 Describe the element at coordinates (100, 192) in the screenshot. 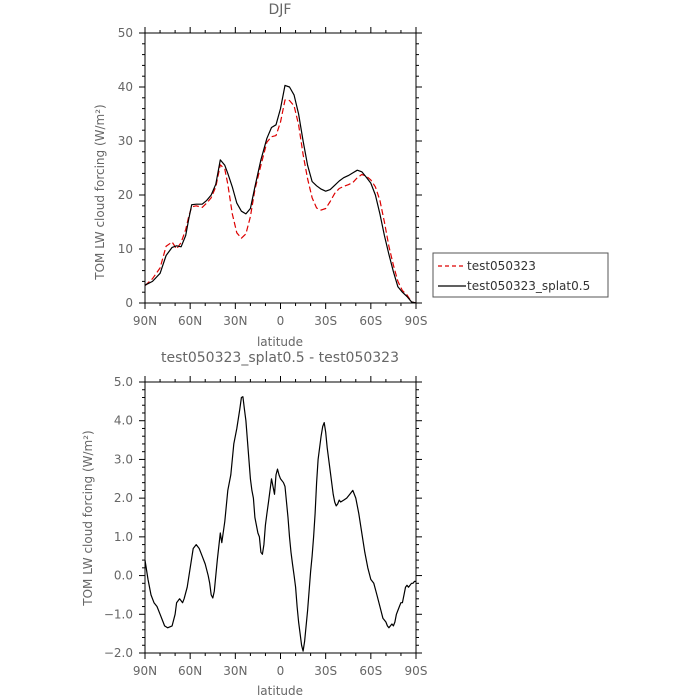

I see `top-y-axis-label: TOM LW cloud forcing (W/m²)` at that location.